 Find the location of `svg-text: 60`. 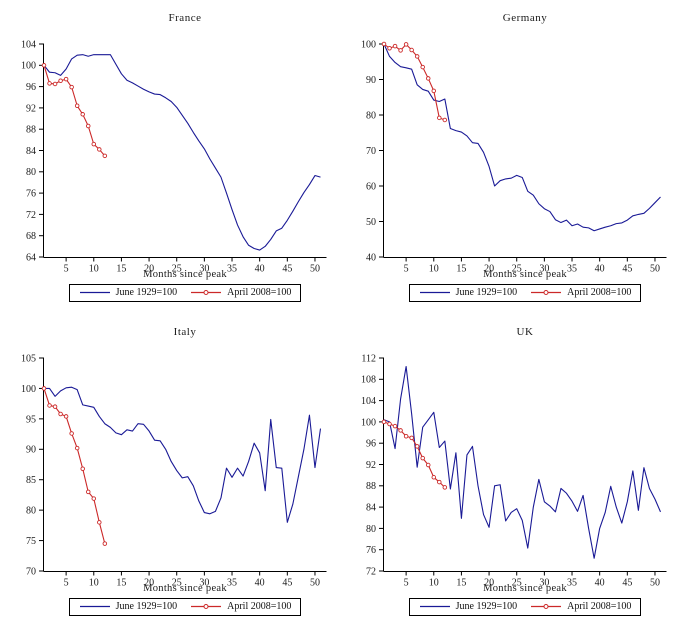

svg-text: 60 is located at coordinates (371, 186).